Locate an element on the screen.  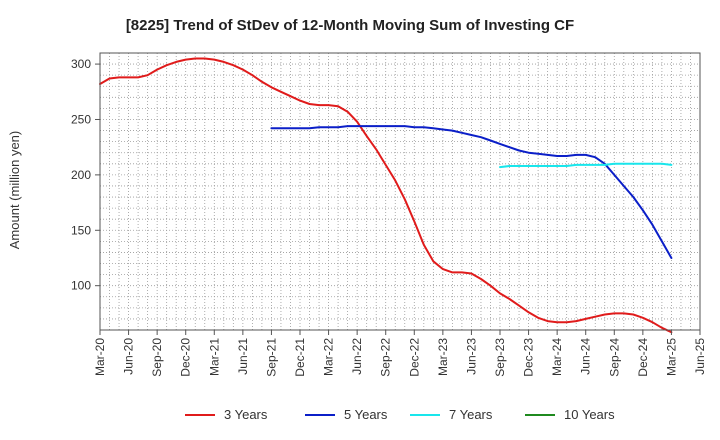
y-tick-label: 250 is located at coordinates (81, 119).